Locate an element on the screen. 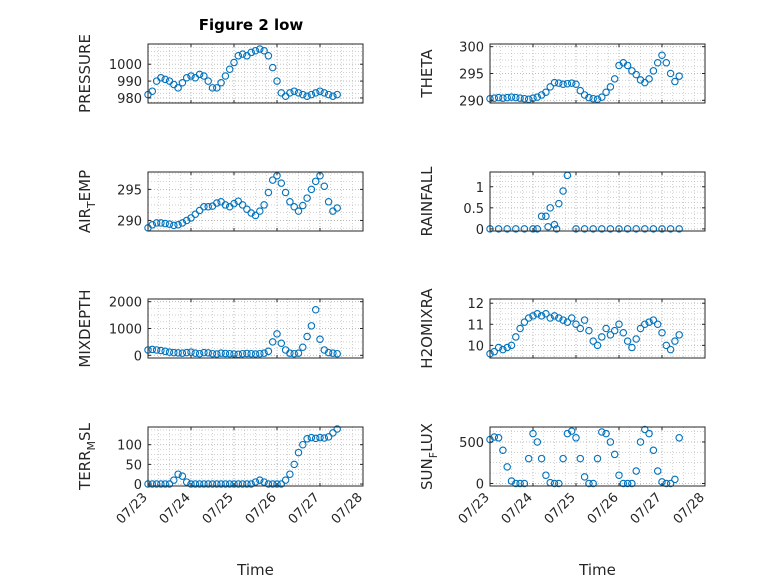  y-axis-label: SUNFLUX is located at coordinates (429, 456).